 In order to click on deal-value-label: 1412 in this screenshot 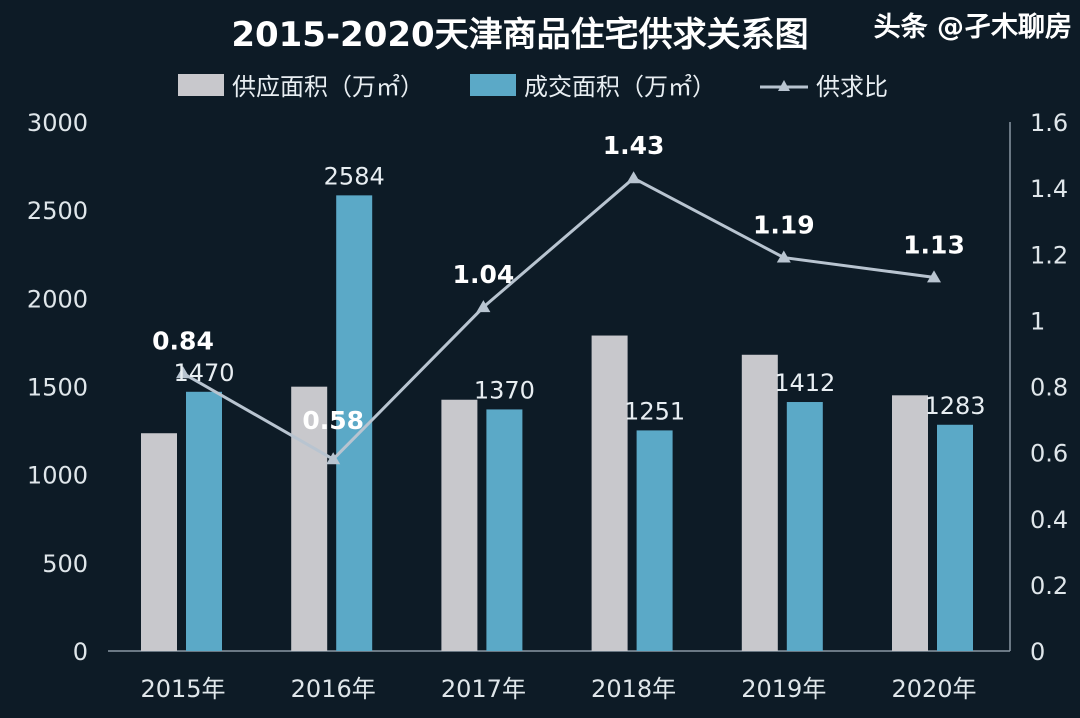, I will do `click(804, 383)`.